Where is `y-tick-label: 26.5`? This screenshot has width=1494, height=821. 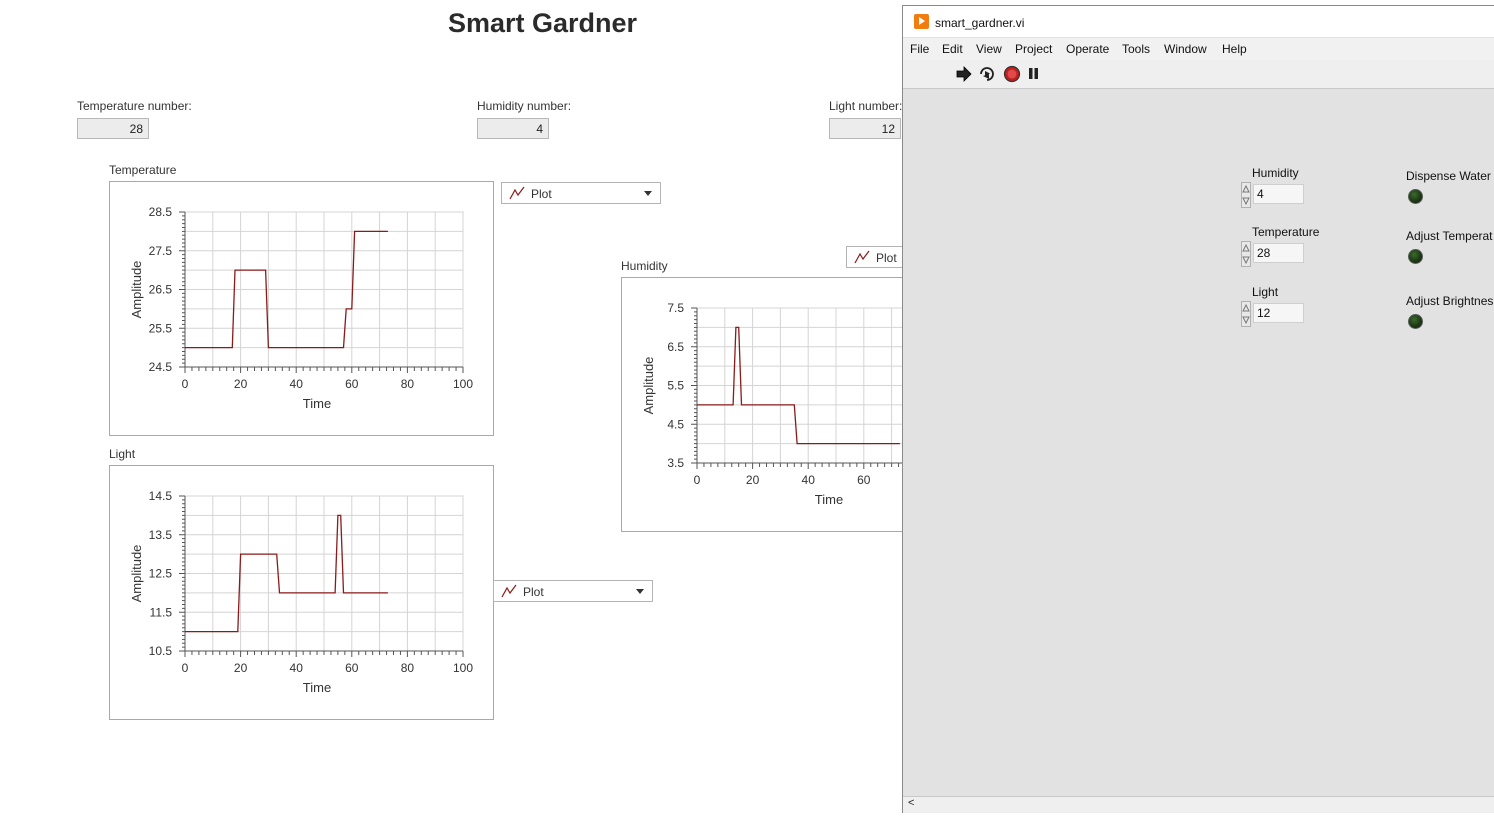
y-tick-label: 26.5 is located at coordinates (161, 290).